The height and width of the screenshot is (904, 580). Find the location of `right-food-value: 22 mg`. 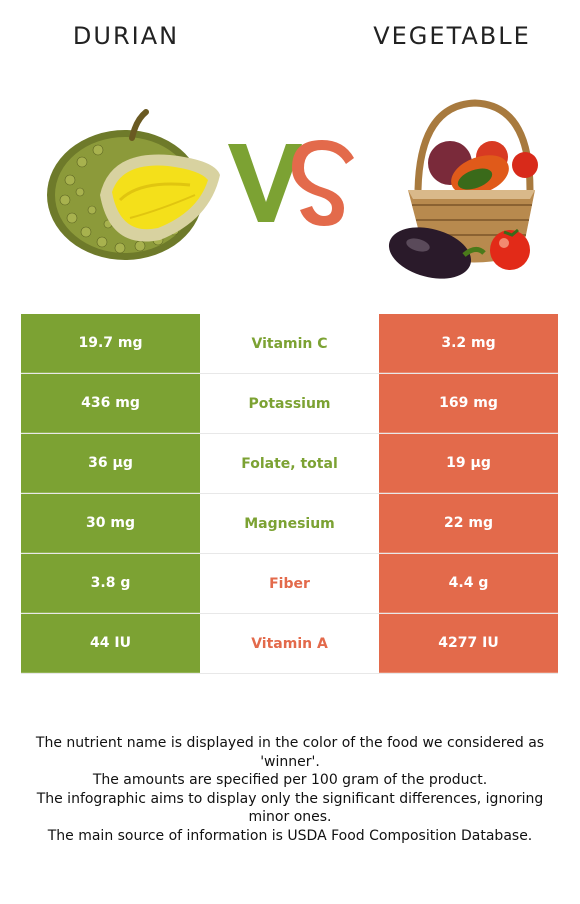

right-food-value: 22 mg is located at coordinates (468, 523).